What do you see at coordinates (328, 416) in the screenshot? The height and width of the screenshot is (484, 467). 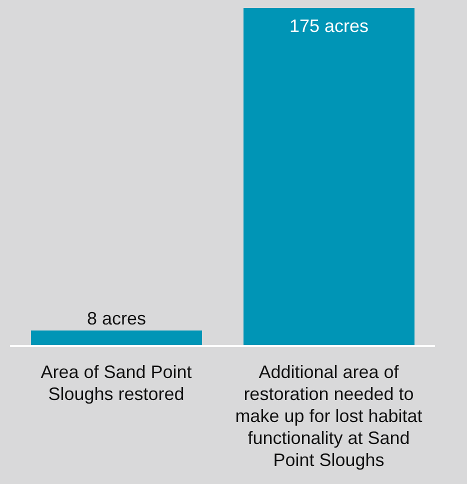 I see `x-tick-label: Additional area of restoration needed to make up for lost habitat functionality at Sand Point Sloughs` at bounding box center [328, 416].